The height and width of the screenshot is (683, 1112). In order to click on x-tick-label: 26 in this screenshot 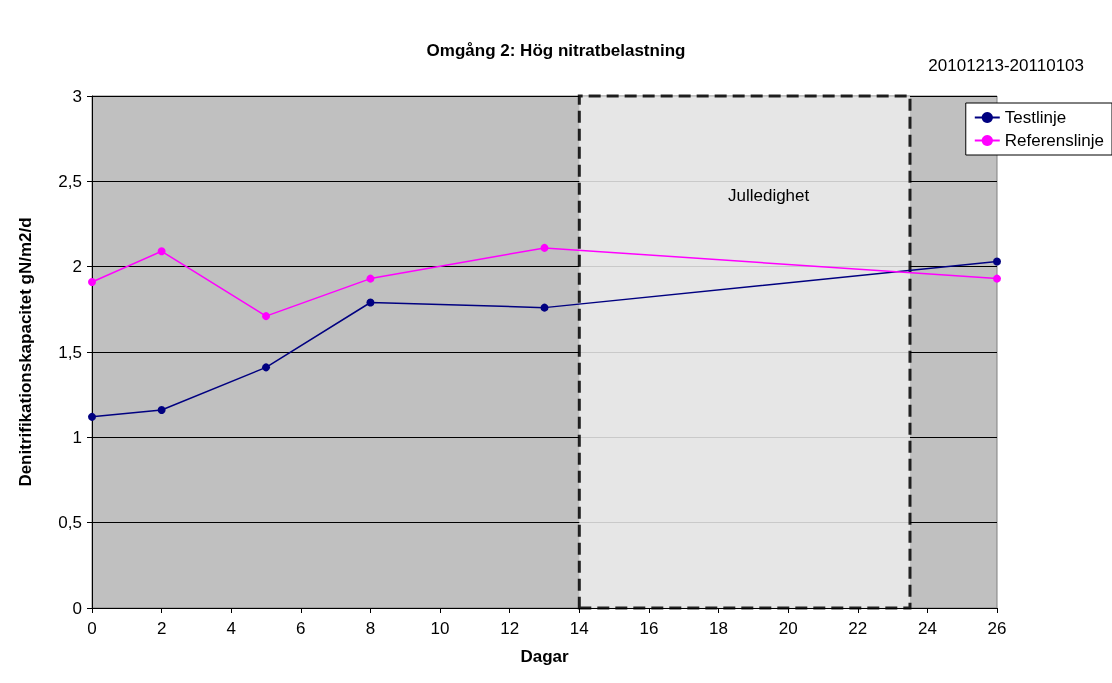, I will do `click(997, 628)`.